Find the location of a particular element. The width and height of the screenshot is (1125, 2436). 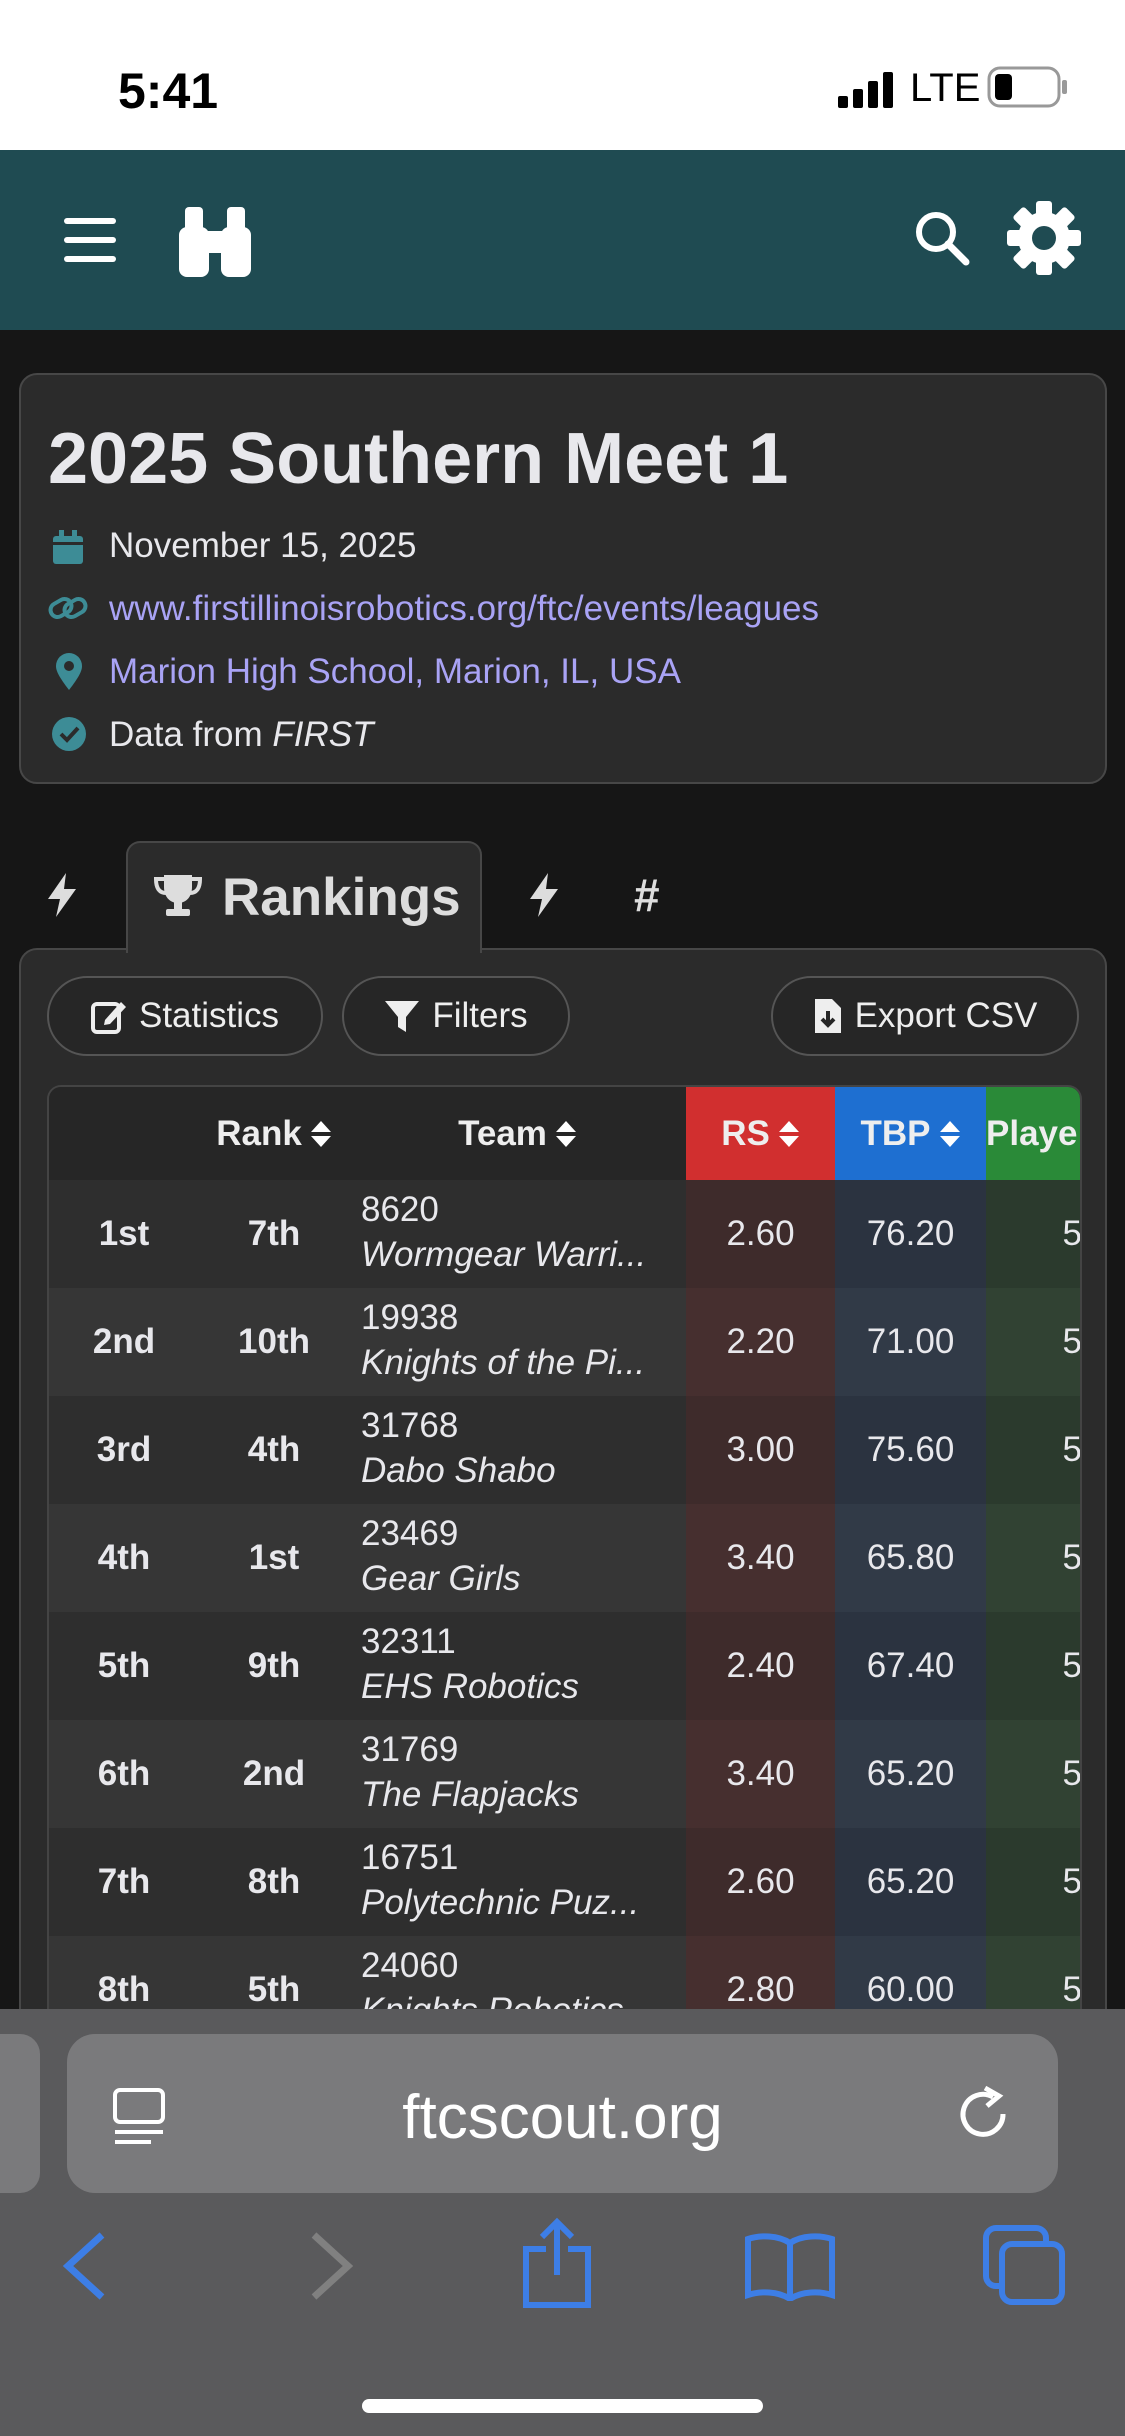

column-header: TBP is located at coordinates (910, 1133).